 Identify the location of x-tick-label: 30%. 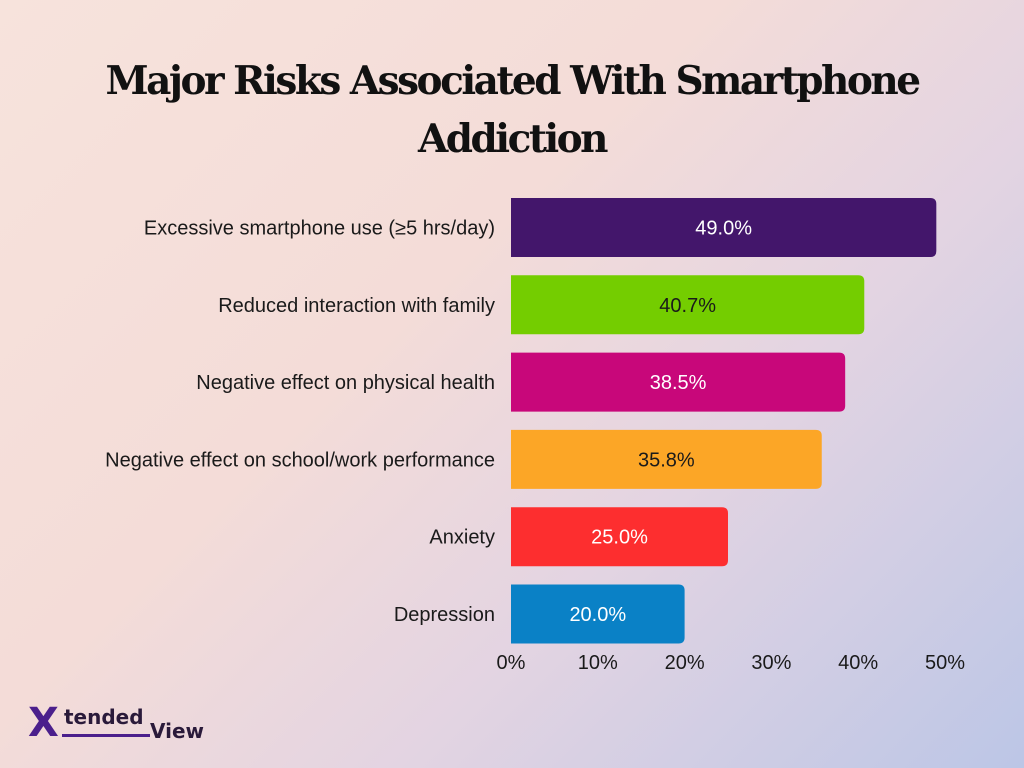
(771, 663).